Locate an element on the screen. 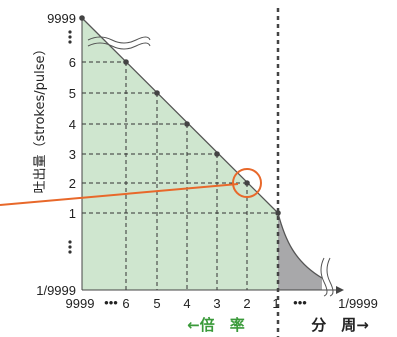  x-tick-5: 5 is located at coordinates (156, 303).